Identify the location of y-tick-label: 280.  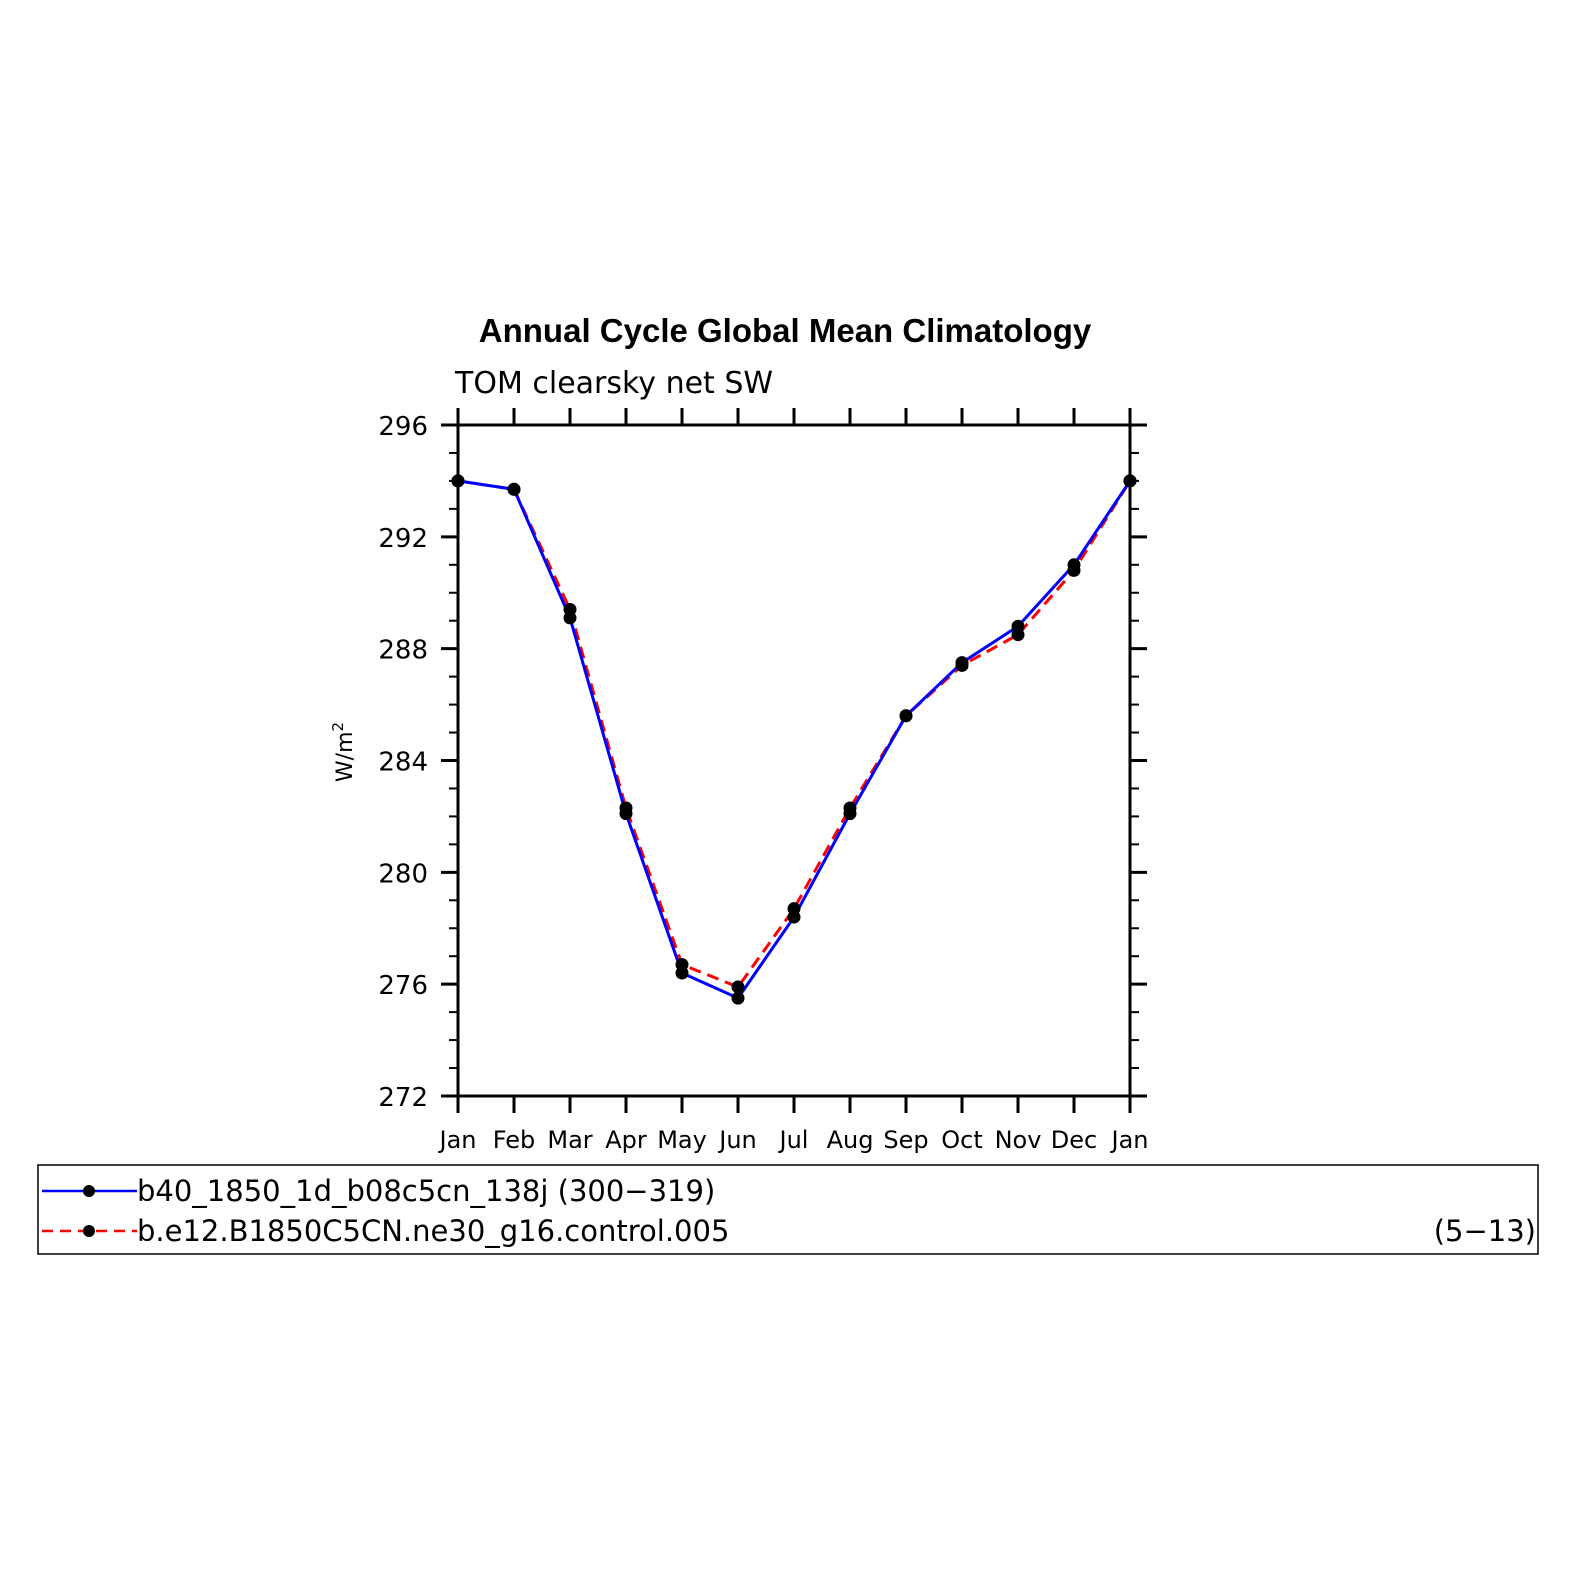
(403, 874).